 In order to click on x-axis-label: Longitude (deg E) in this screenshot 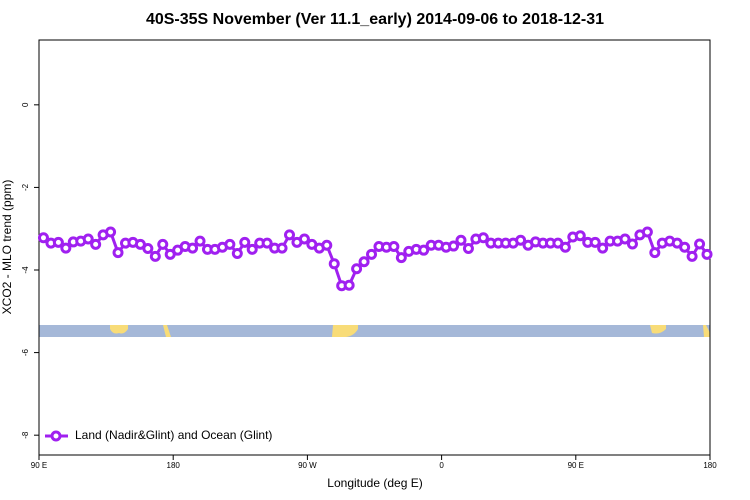, I will do `click(374, 483)`.